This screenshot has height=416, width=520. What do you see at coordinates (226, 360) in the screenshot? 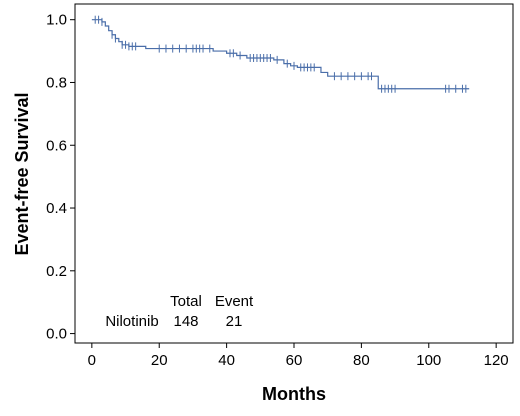
I see `x-tick-label: 40` at bounding box center [226, 360].